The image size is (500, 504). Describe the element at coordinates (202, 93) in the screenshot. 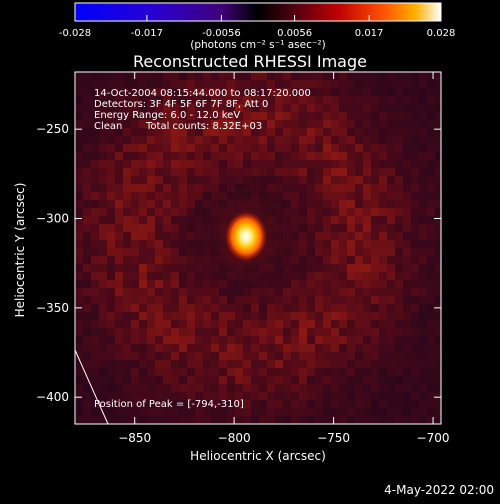

I see `time-range-text: 14-Oct-2004 08:15:44.000 to 08:17:20.000` at that location.